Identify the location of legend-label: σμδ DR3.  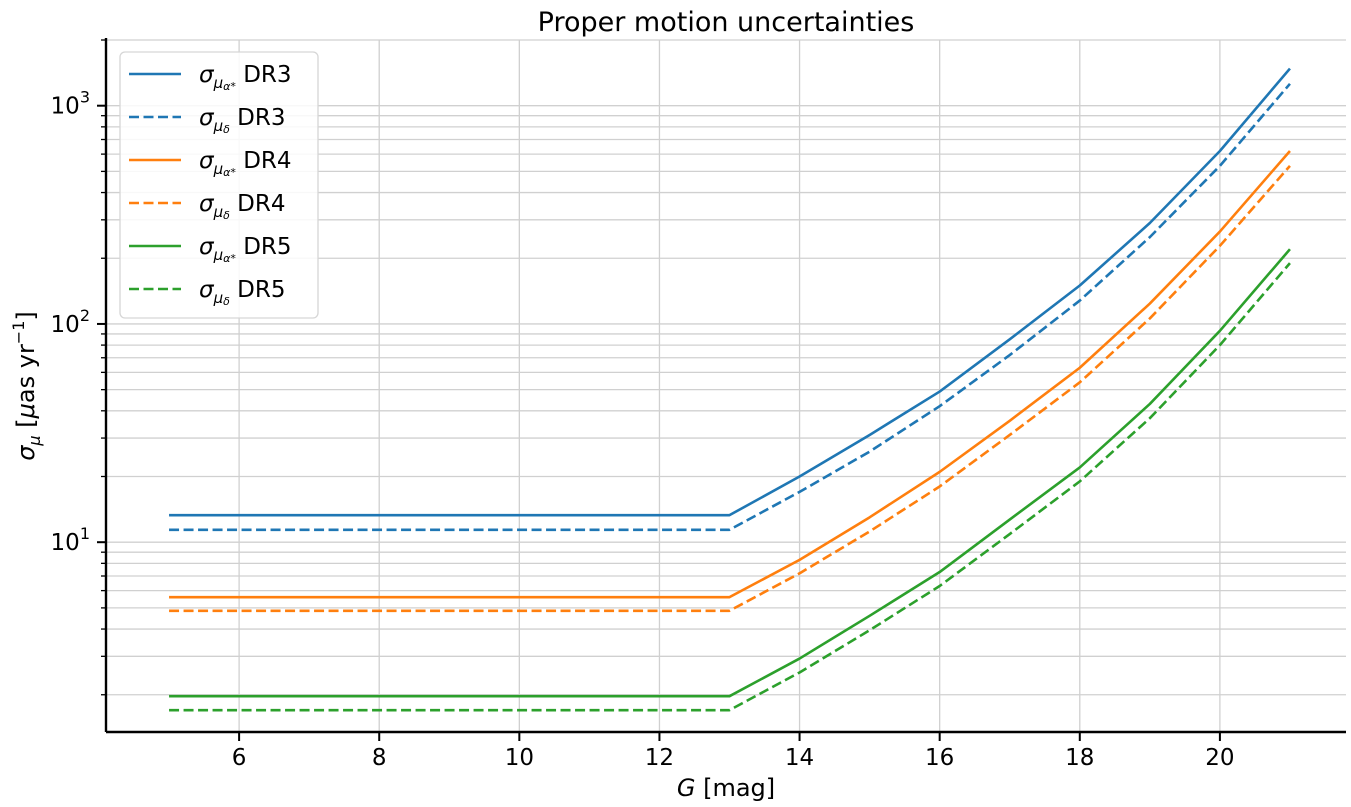
(242, 120).